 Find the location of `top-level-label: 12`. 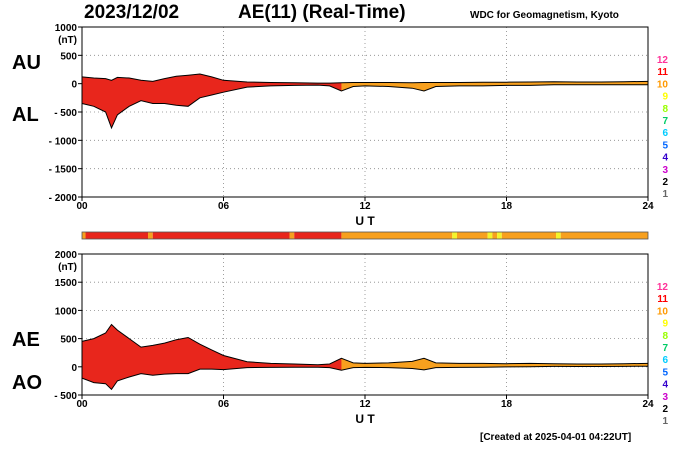

top-level-label: 12 is located at coordinates (663, 60).